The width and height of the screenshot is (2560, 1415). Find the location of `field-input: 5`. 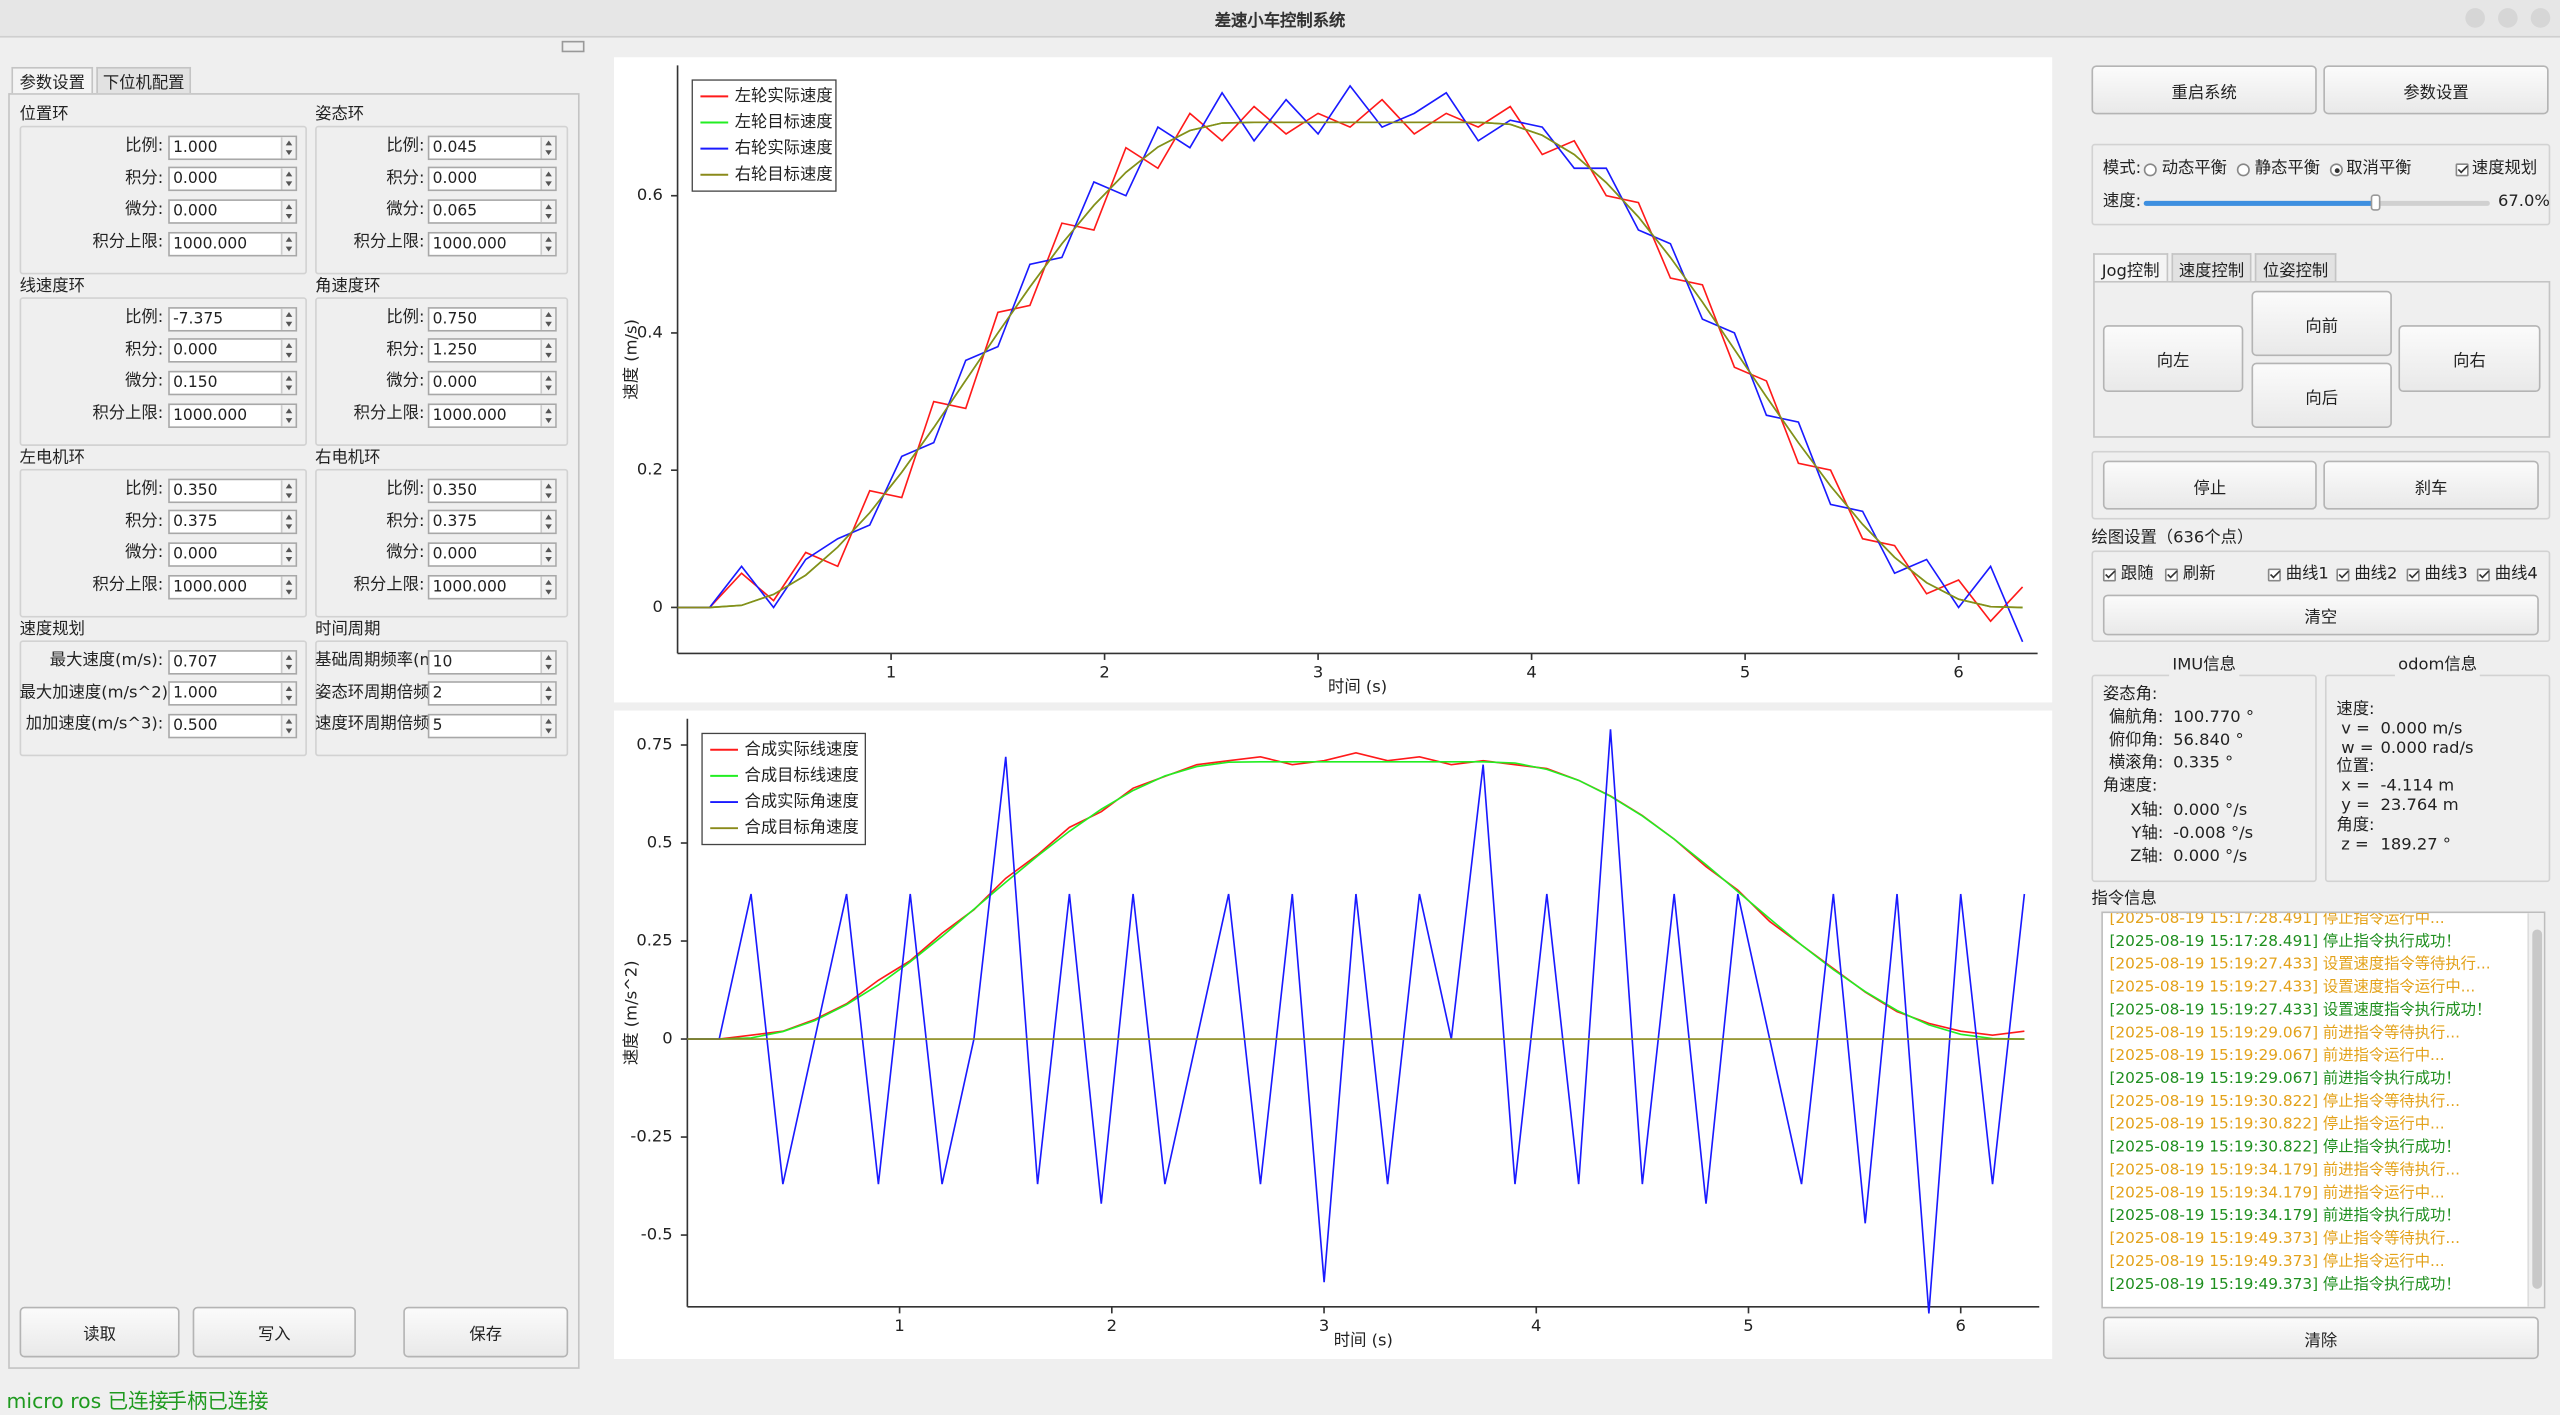

field-input: 5 is located at coordinates (492, 726).